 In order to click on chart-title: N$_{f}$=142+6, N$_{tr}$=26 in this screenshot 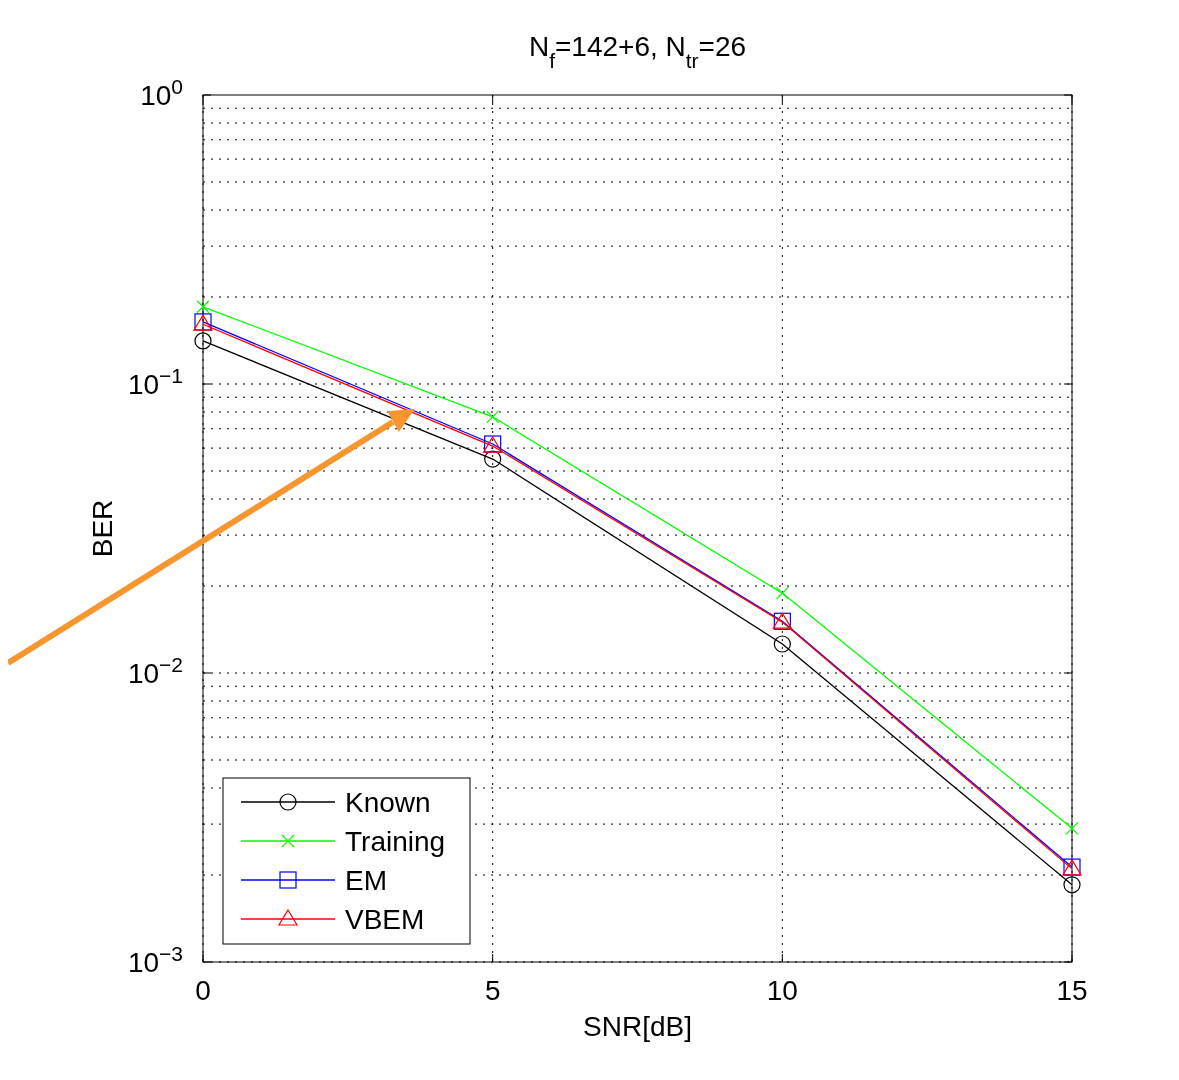, I will do `click(637, 51)`.